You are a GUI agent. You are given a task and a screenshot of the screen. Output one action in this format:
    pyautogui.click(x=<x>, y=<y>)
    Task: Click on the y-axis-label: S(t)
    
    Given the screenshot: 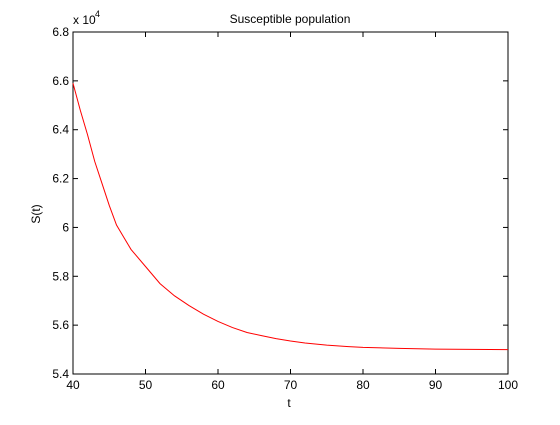 What is the action you would take?
    pyautogui.click(x=36, y=213)
    